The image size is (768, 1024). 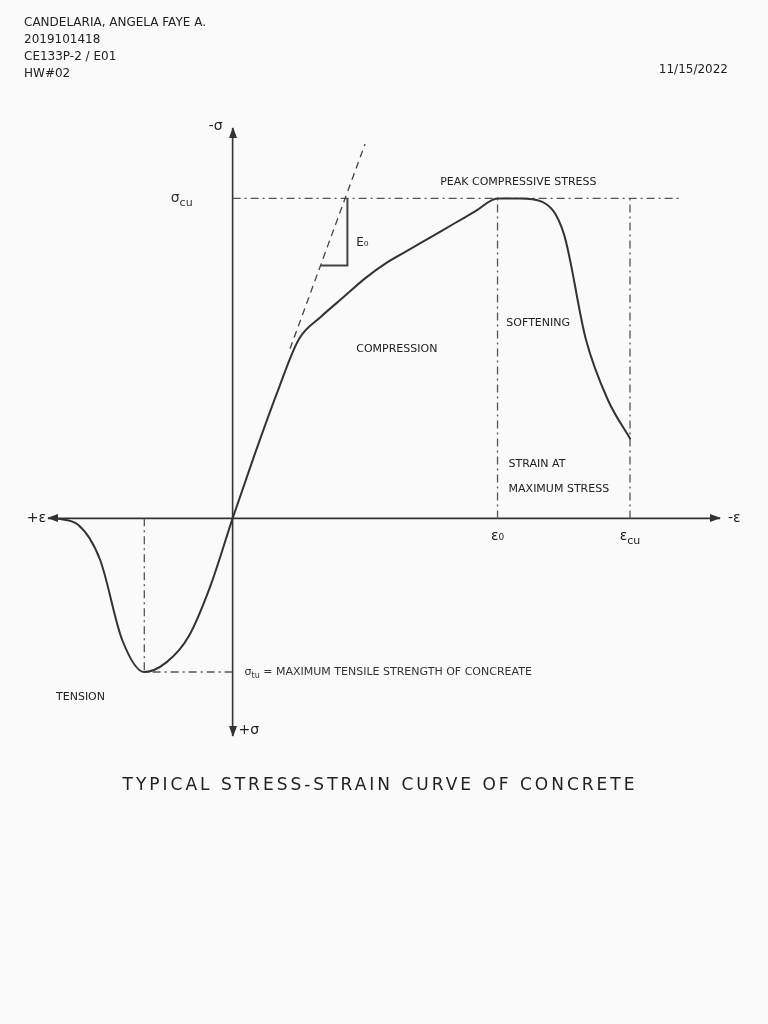 I want to click on text: CE133P-2 / E01, so click(x=70, y=56).